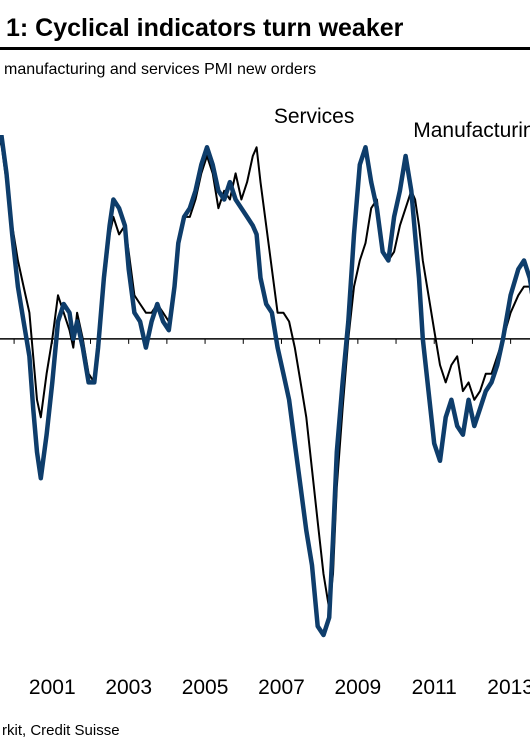 This screenshot has height=754, width=530. Describe the element at coordinates (128, 687) in the screenshot. I see `x-tick-label: 2003` at that location.